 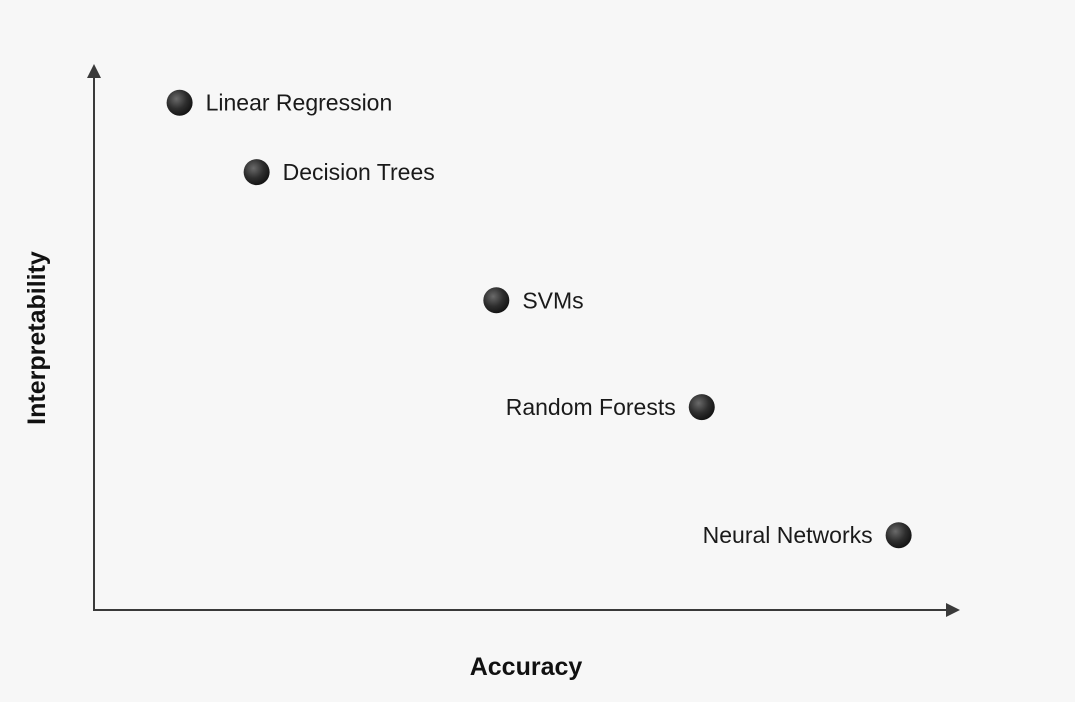 What do you see at coordinates (299, 103) in the screenshot?
I see `point-label-linear-regression: Linear Regression` at bounding box center [299, 103].